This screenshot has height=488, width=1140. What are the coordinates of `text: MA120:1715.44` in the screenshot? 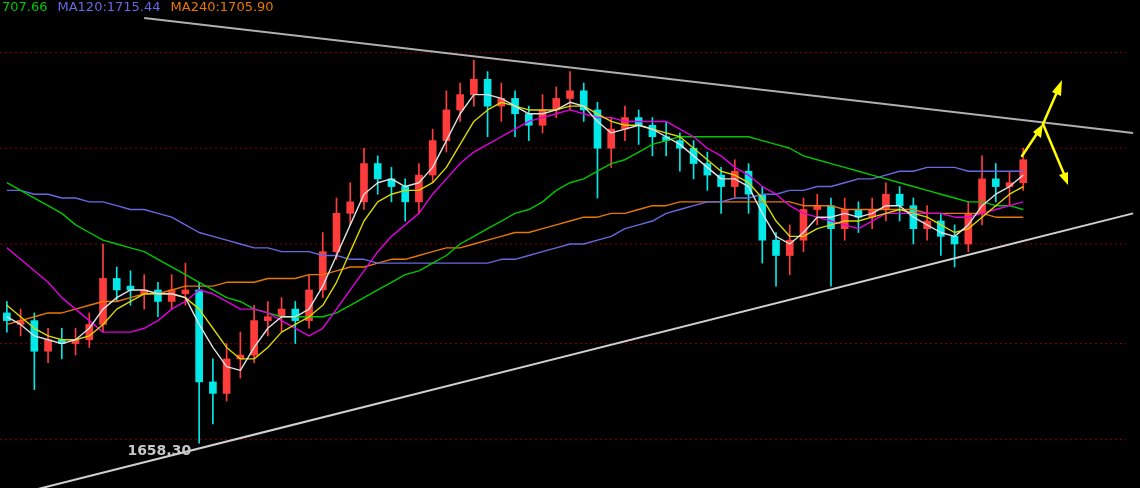 It's located at (109, 7).